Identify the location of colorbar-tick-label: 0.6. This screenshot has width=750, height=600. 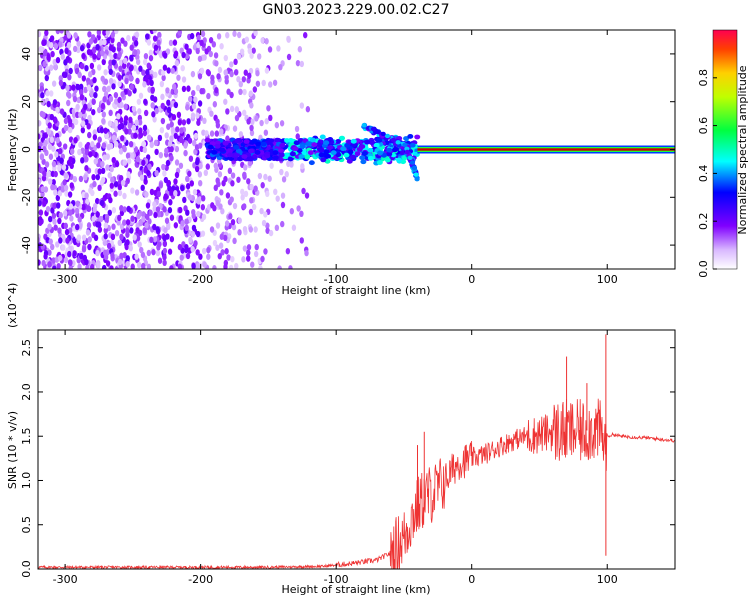
(703, 126).